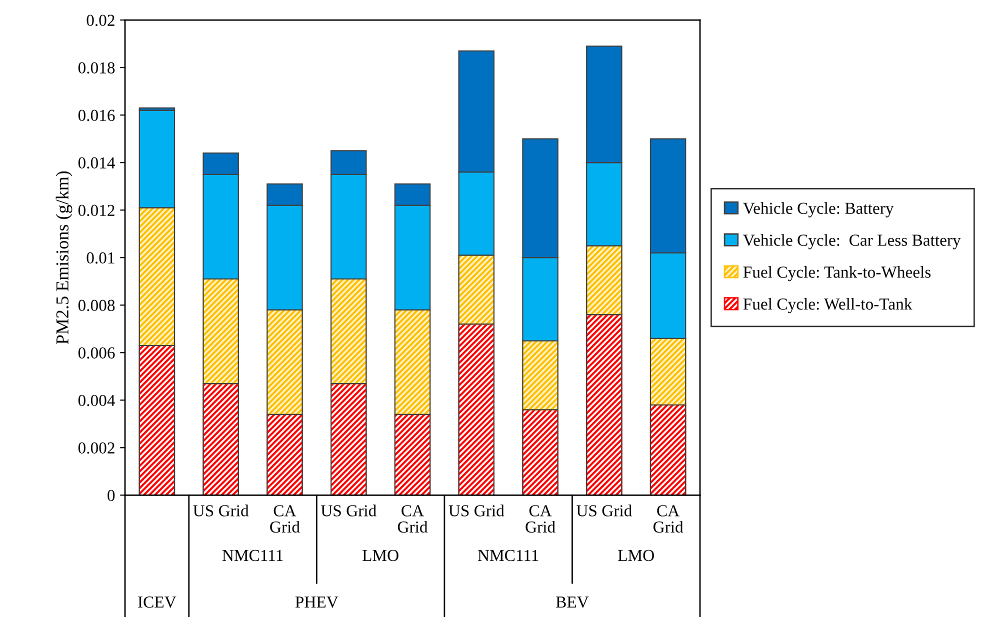 Image resolution: width=1000 pixels, height=626 pixels. I want to click on legend-label: Vehicle Cycle: Car Less Battery, so click(852, 242).